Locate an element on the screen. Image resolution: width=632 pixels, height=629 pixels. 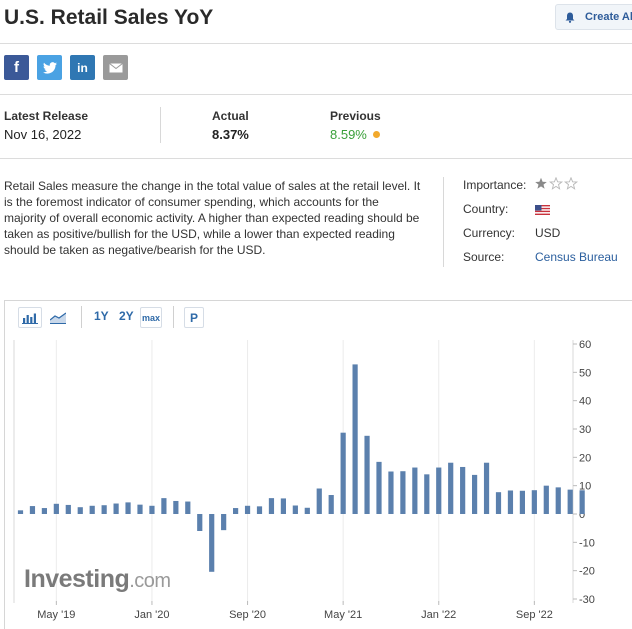
email-icon is located at coordinates (115, 67).